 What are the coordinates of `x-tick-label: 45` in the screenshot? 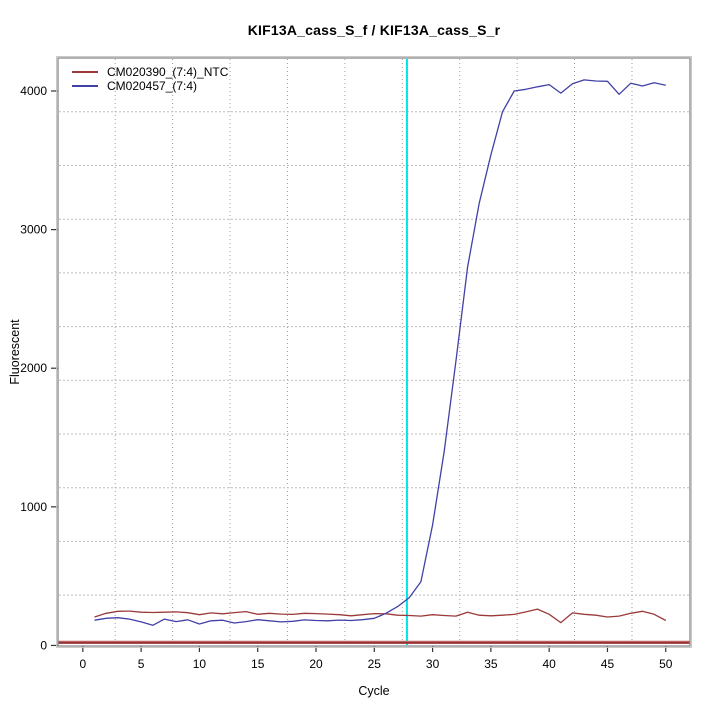 It's located at (608, 664).